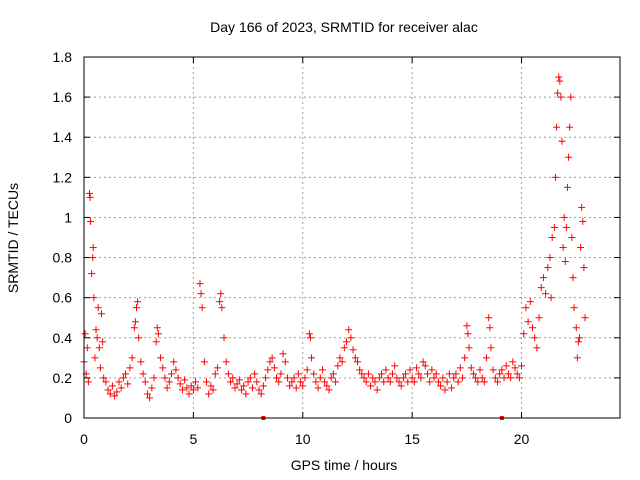 The image size is (640, 480). I want to click on x-tick-label: 10, so click(303, 439).